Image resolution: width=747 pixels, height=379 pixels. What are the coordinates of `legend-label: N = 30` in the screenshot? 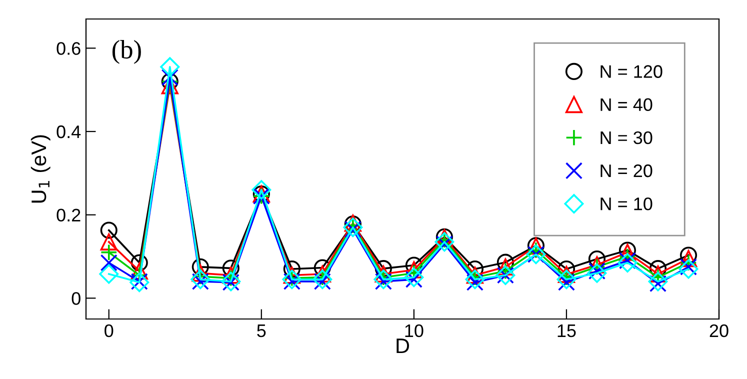 It's located at (626, 137).